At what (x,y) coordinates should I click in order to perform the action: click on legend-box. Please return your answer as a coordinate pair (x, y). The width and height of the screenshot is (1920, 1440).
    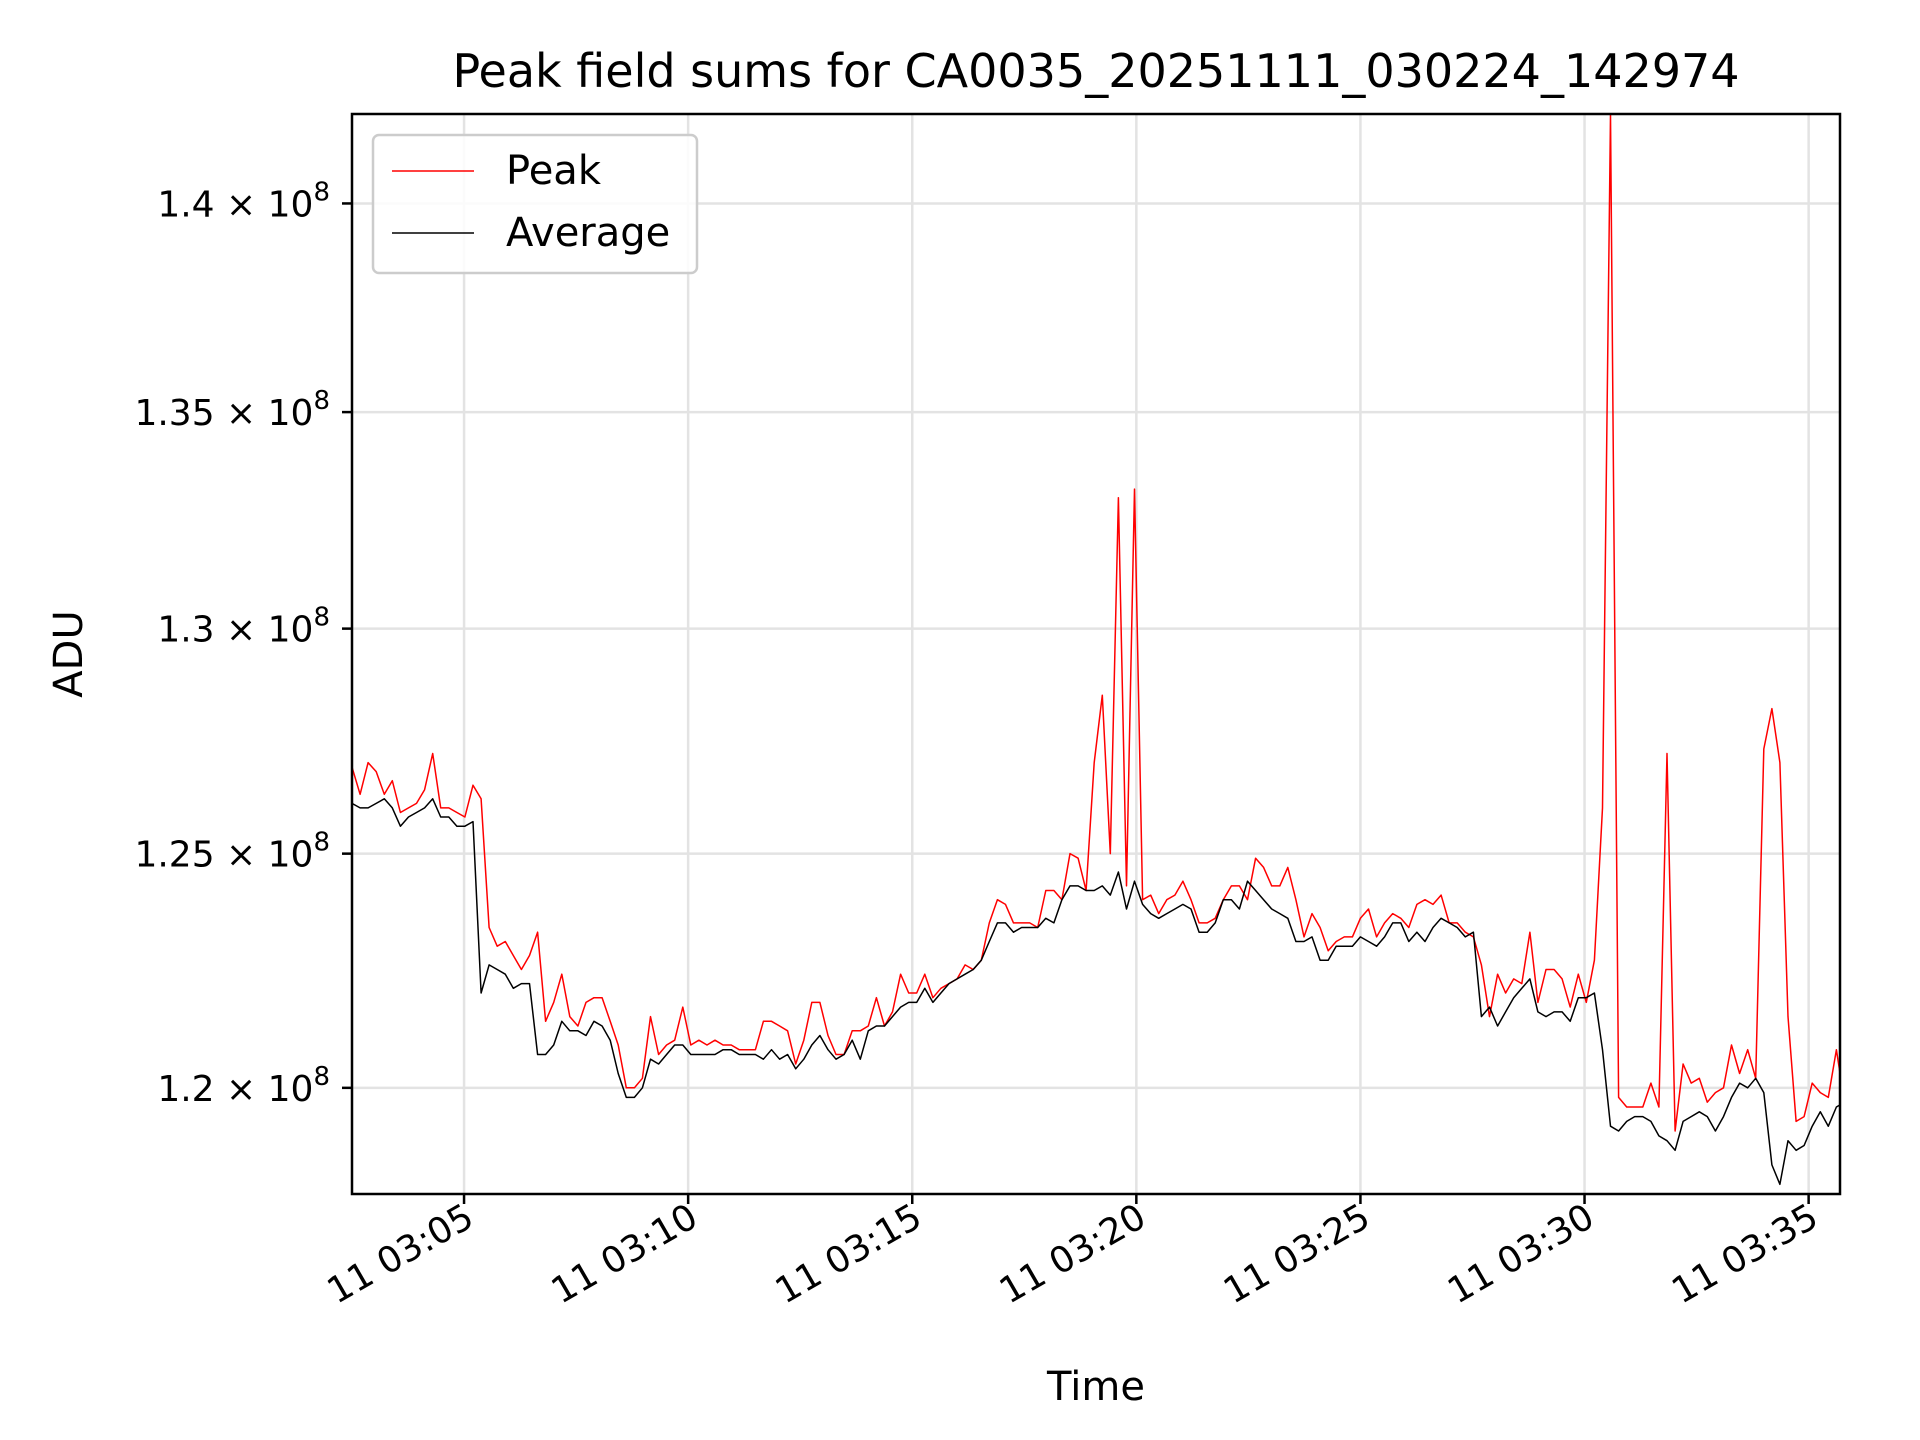
    Looking at the image, I should click on (535, 204).